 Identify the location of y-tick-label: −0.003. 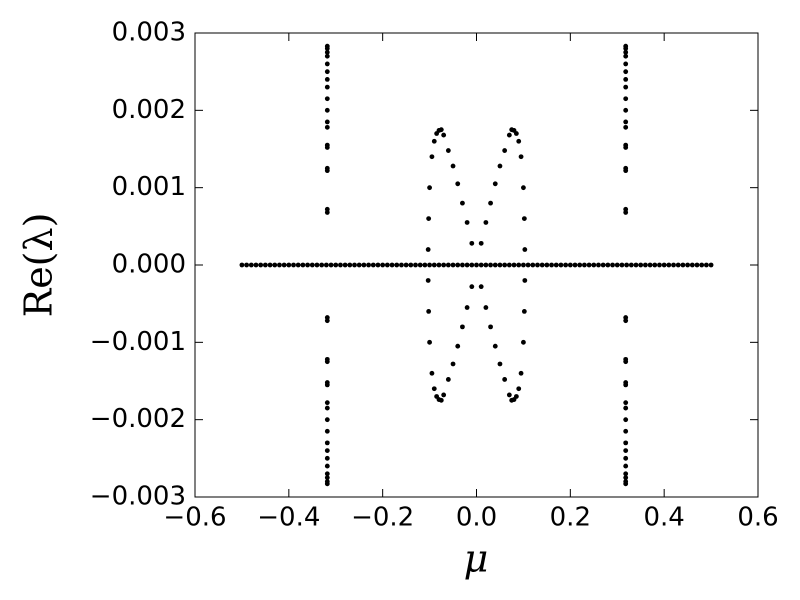
(138, 497).